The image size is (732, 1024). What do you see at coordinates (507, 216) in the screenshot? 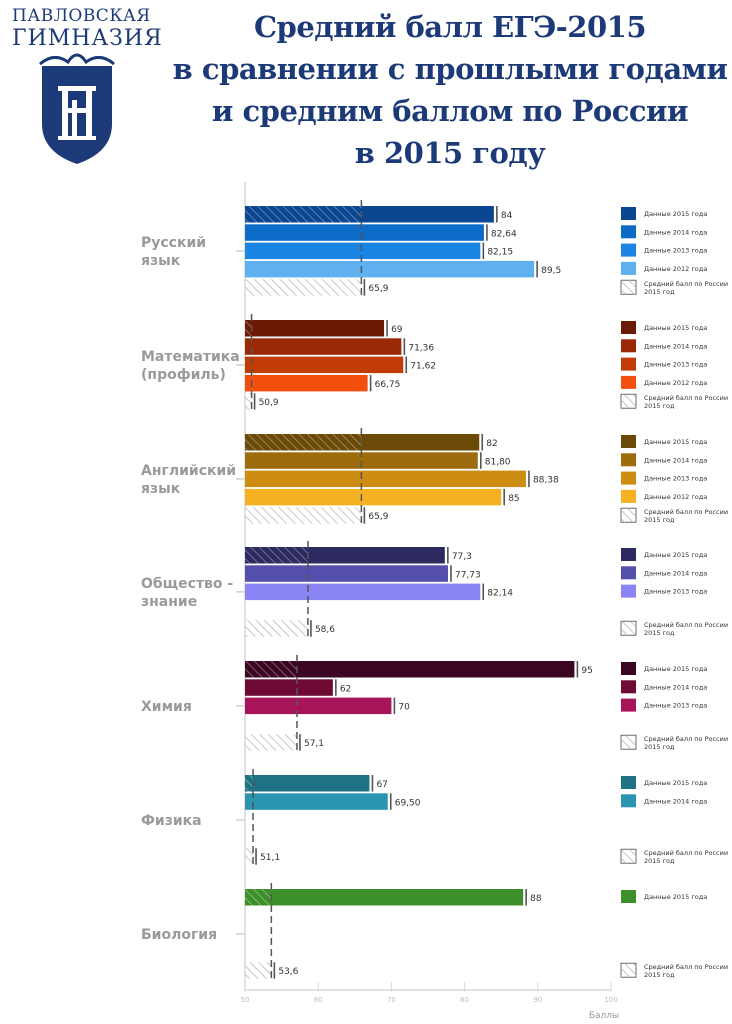
I see `data-label: 84` at bounding box center [507, 216].